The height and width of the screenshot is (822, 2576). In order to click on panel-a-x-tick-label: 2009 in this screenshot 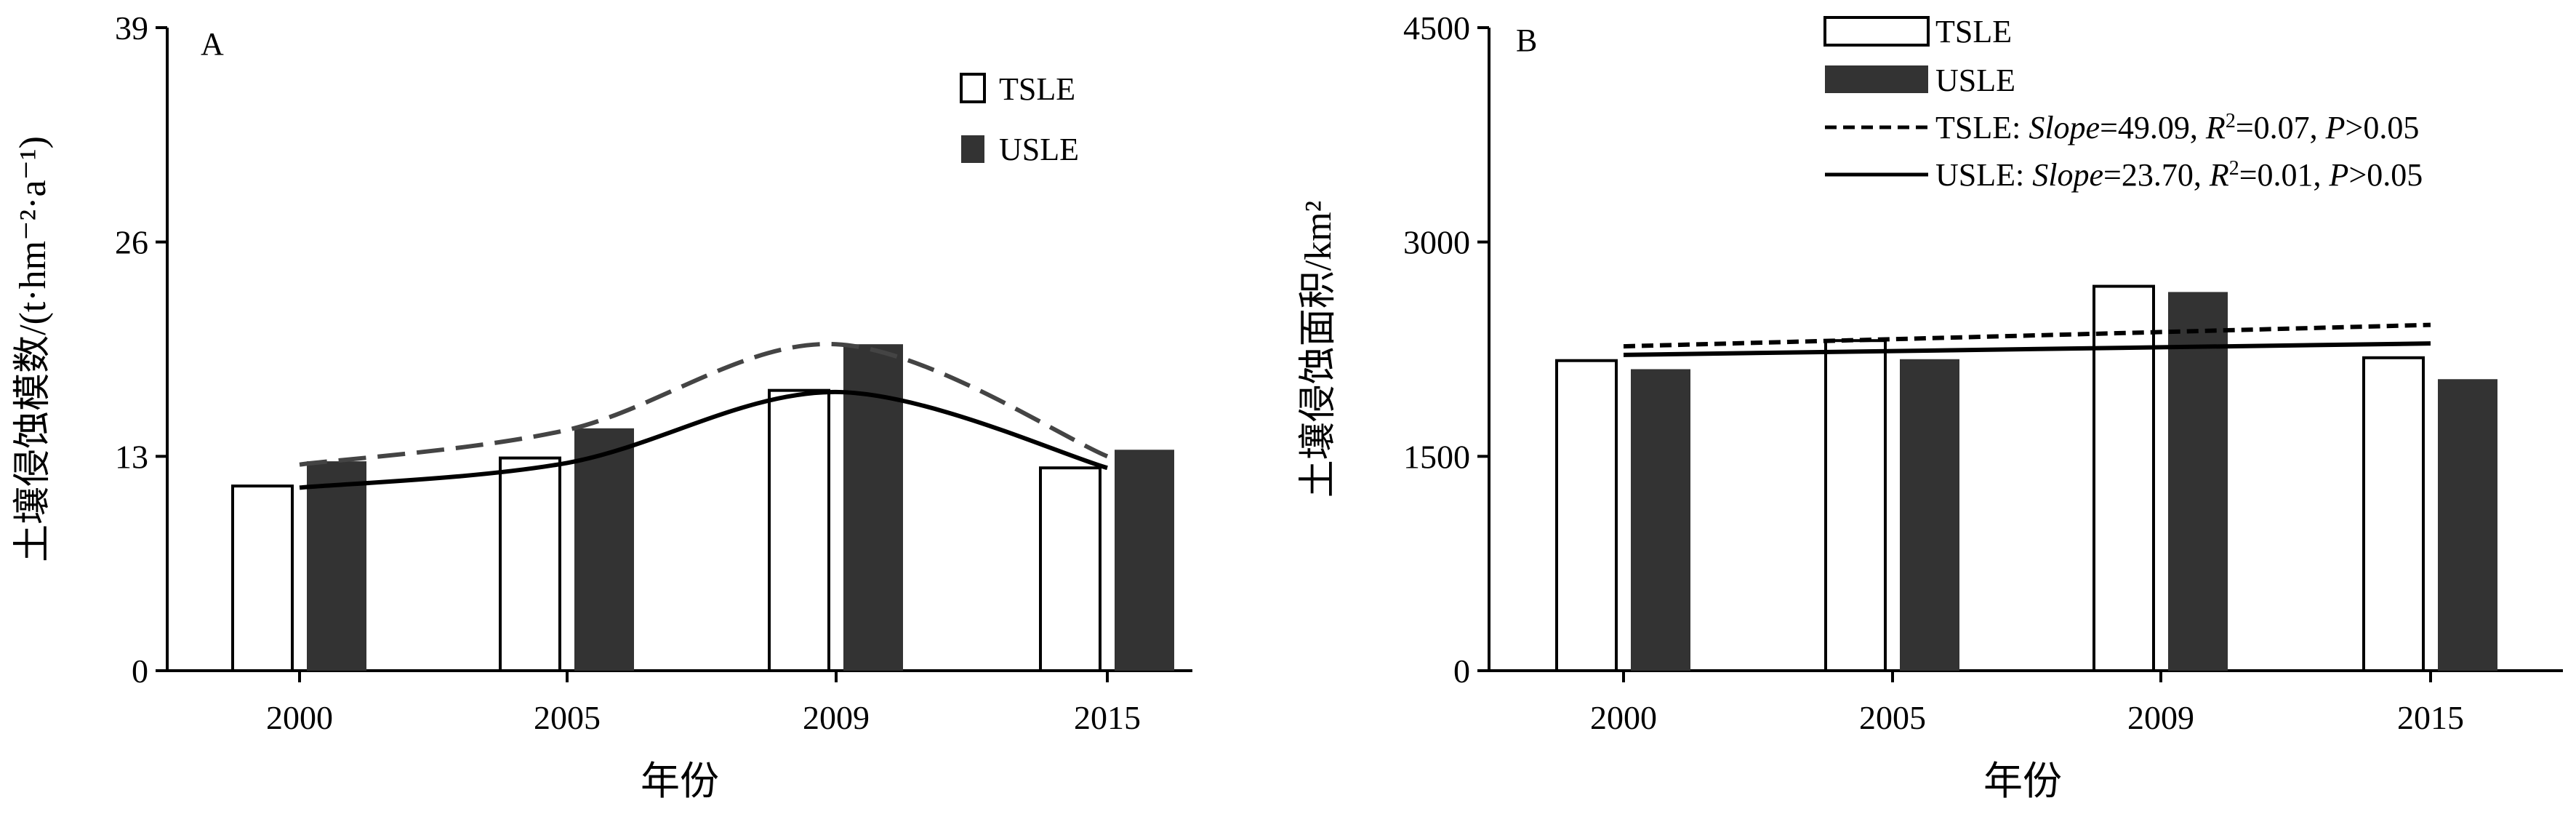, I will do `click(837, 717)`.